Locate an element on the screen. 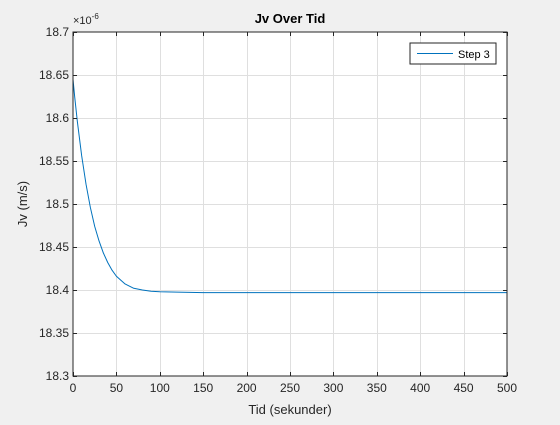 Image resolution: width=560 pixels, height=425 pixels. x-tick-label: 450 is located at coordinates (464, 388).